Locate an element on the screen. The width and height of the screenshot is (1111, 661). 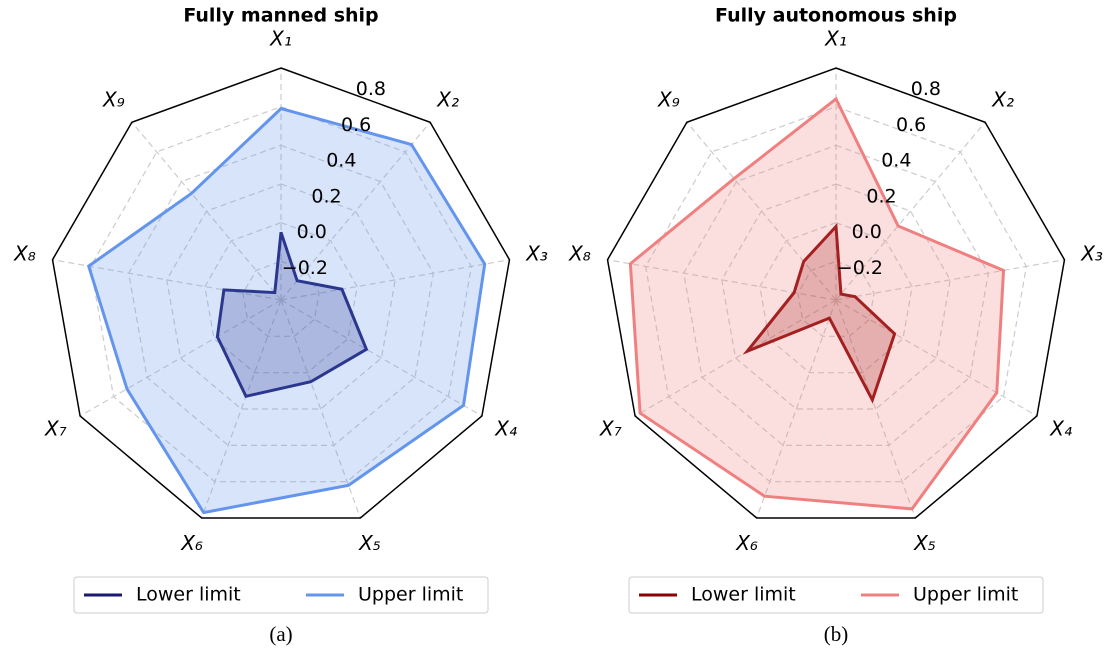
chart-title: Fully autonomous ship is located at coordinates (836, 16).